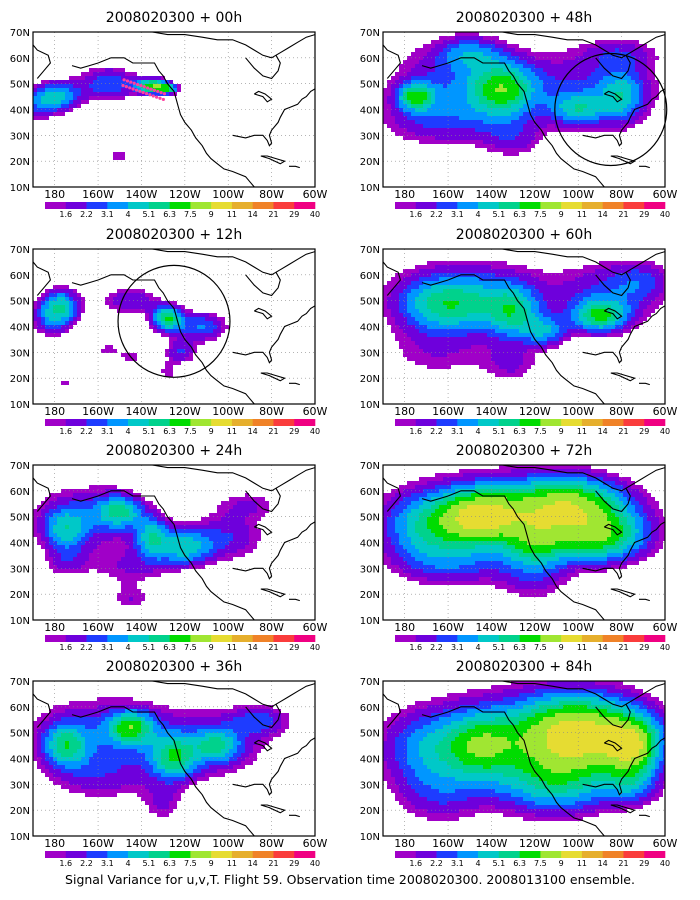 The image size is (700, 900). What do you see at coordinates (535, 411) in the screenshot?
I see `lon-tick-label: 120W` at bounding box center [535, 411].